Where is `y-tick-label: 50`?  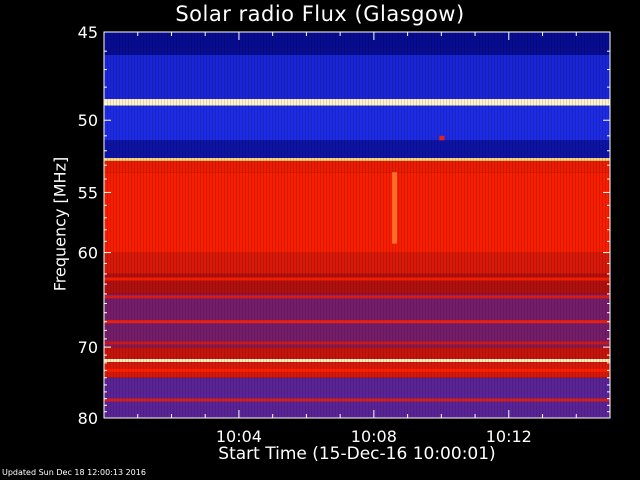
y-tick-label: 50 is located at coordinates (88, 120).